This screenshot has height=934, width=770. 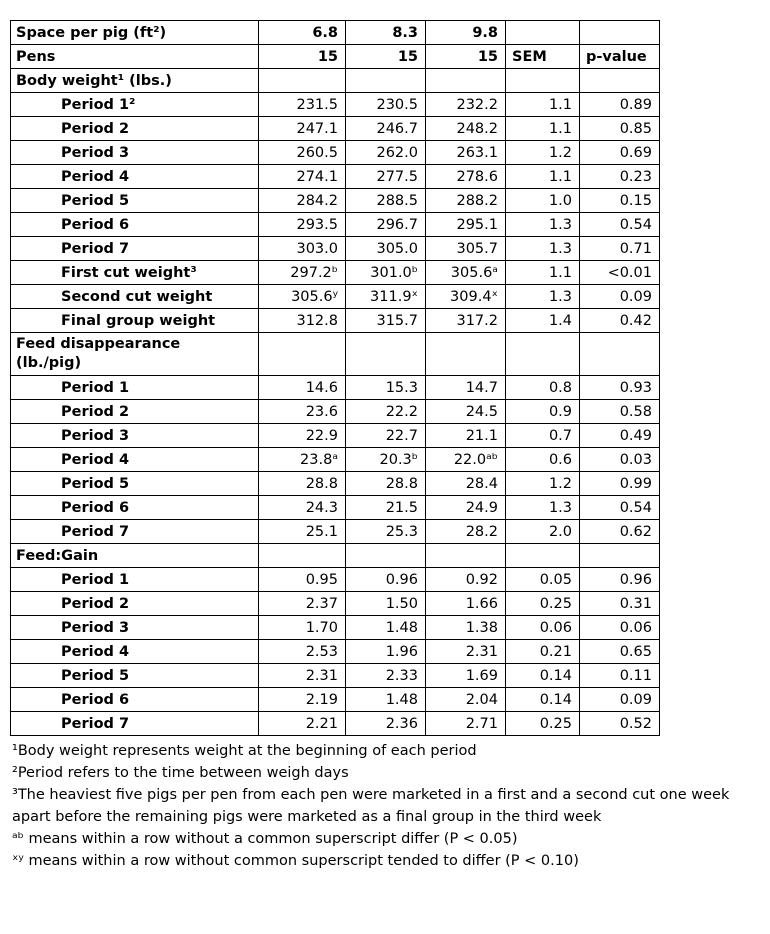 What do you see at coordinates (619, 320) in the screenshot?
I see `value-cell: 0.42` at bounding box center [619, 320].